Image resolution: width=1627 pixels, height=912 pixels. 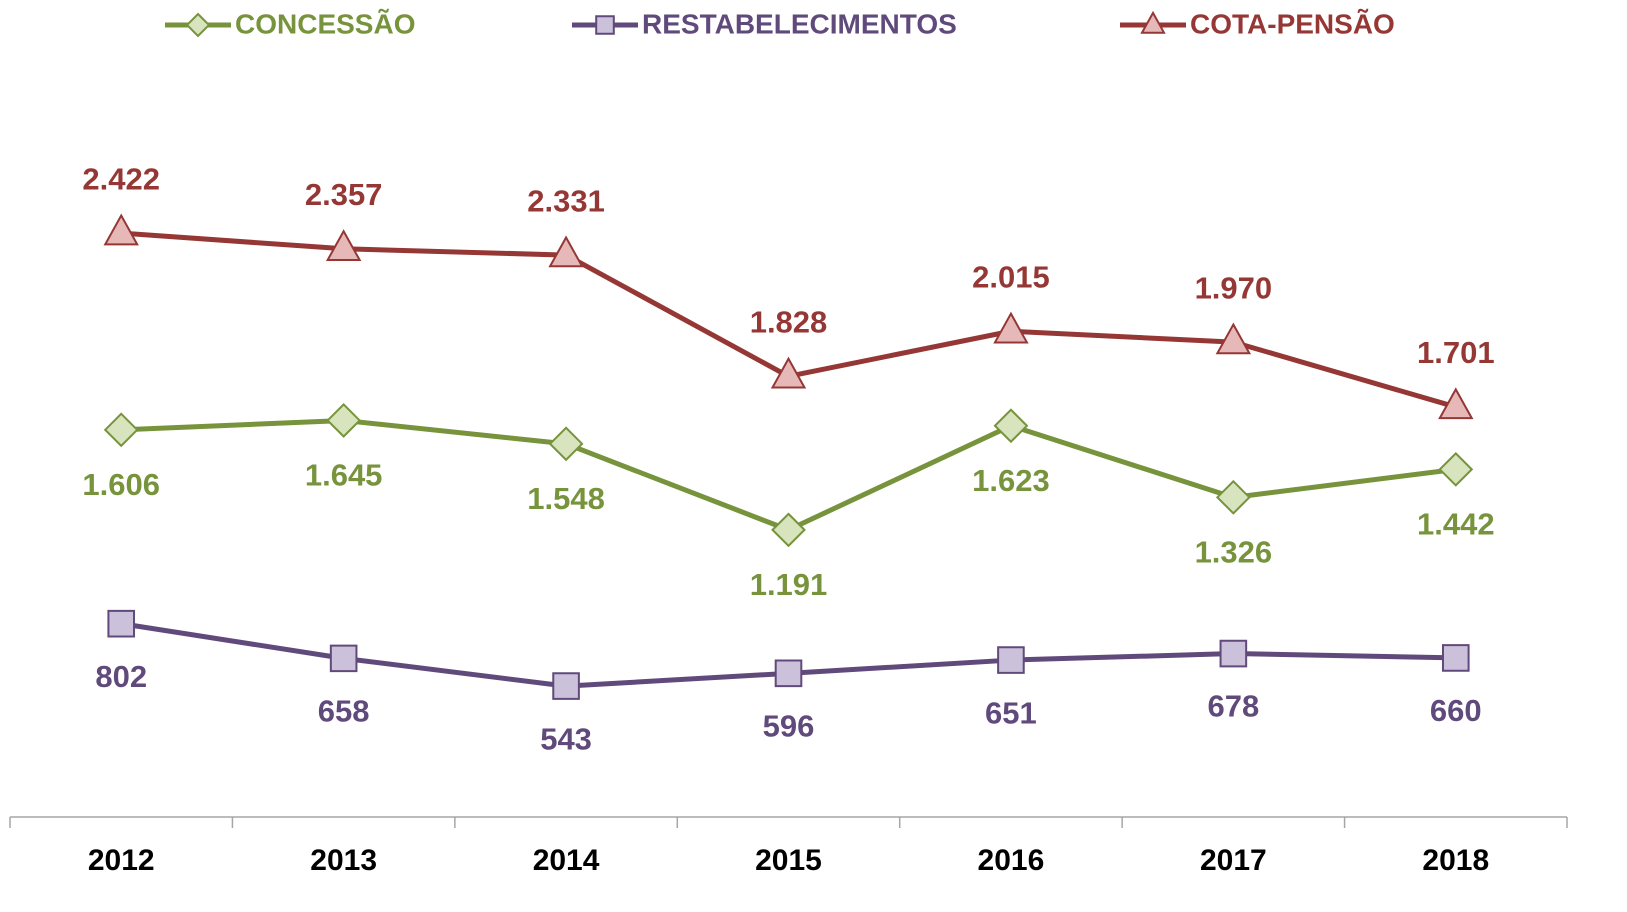 I want to click on x-tick-label: 2013, so click(x=343, y=860).